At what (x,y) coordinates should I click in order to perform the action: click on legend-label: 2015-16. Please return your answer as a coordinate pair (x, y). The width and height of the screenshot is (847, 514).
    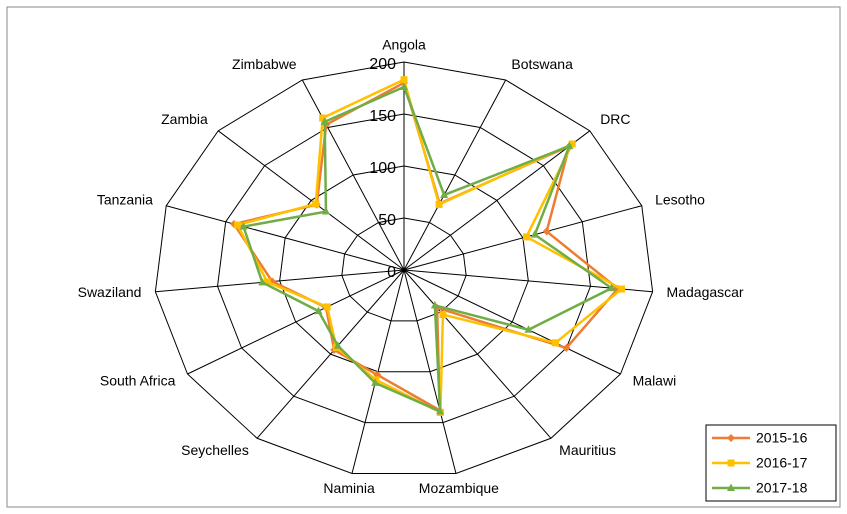
    Looking at the image, I should click on (782, 438).